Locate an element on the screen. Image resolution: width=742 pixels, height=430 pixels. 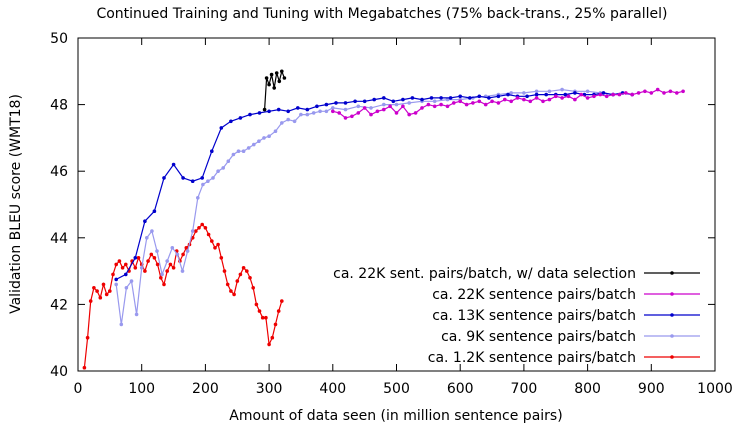
x-tick-label: 700 is located at coordinates (524, 389).